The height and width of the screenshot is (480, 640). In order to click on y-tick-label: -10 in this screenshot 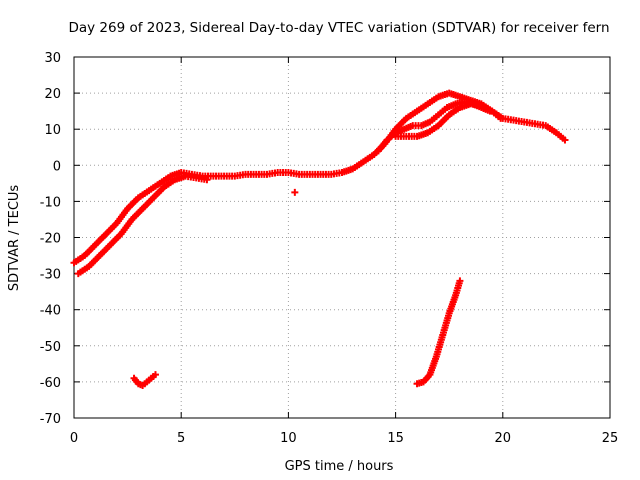, I will do `click(50, 202)`.